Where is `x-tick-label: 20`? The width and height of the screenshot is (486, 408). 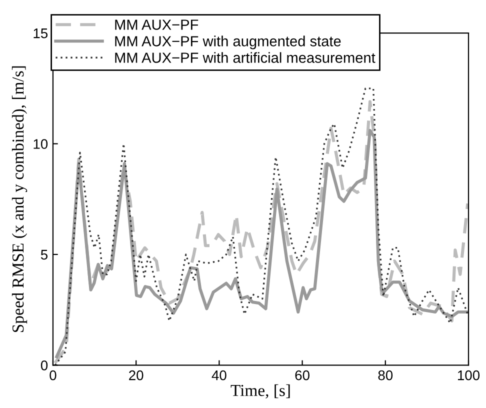 x-tick-label: 20 is located at coordinates (136, 375).